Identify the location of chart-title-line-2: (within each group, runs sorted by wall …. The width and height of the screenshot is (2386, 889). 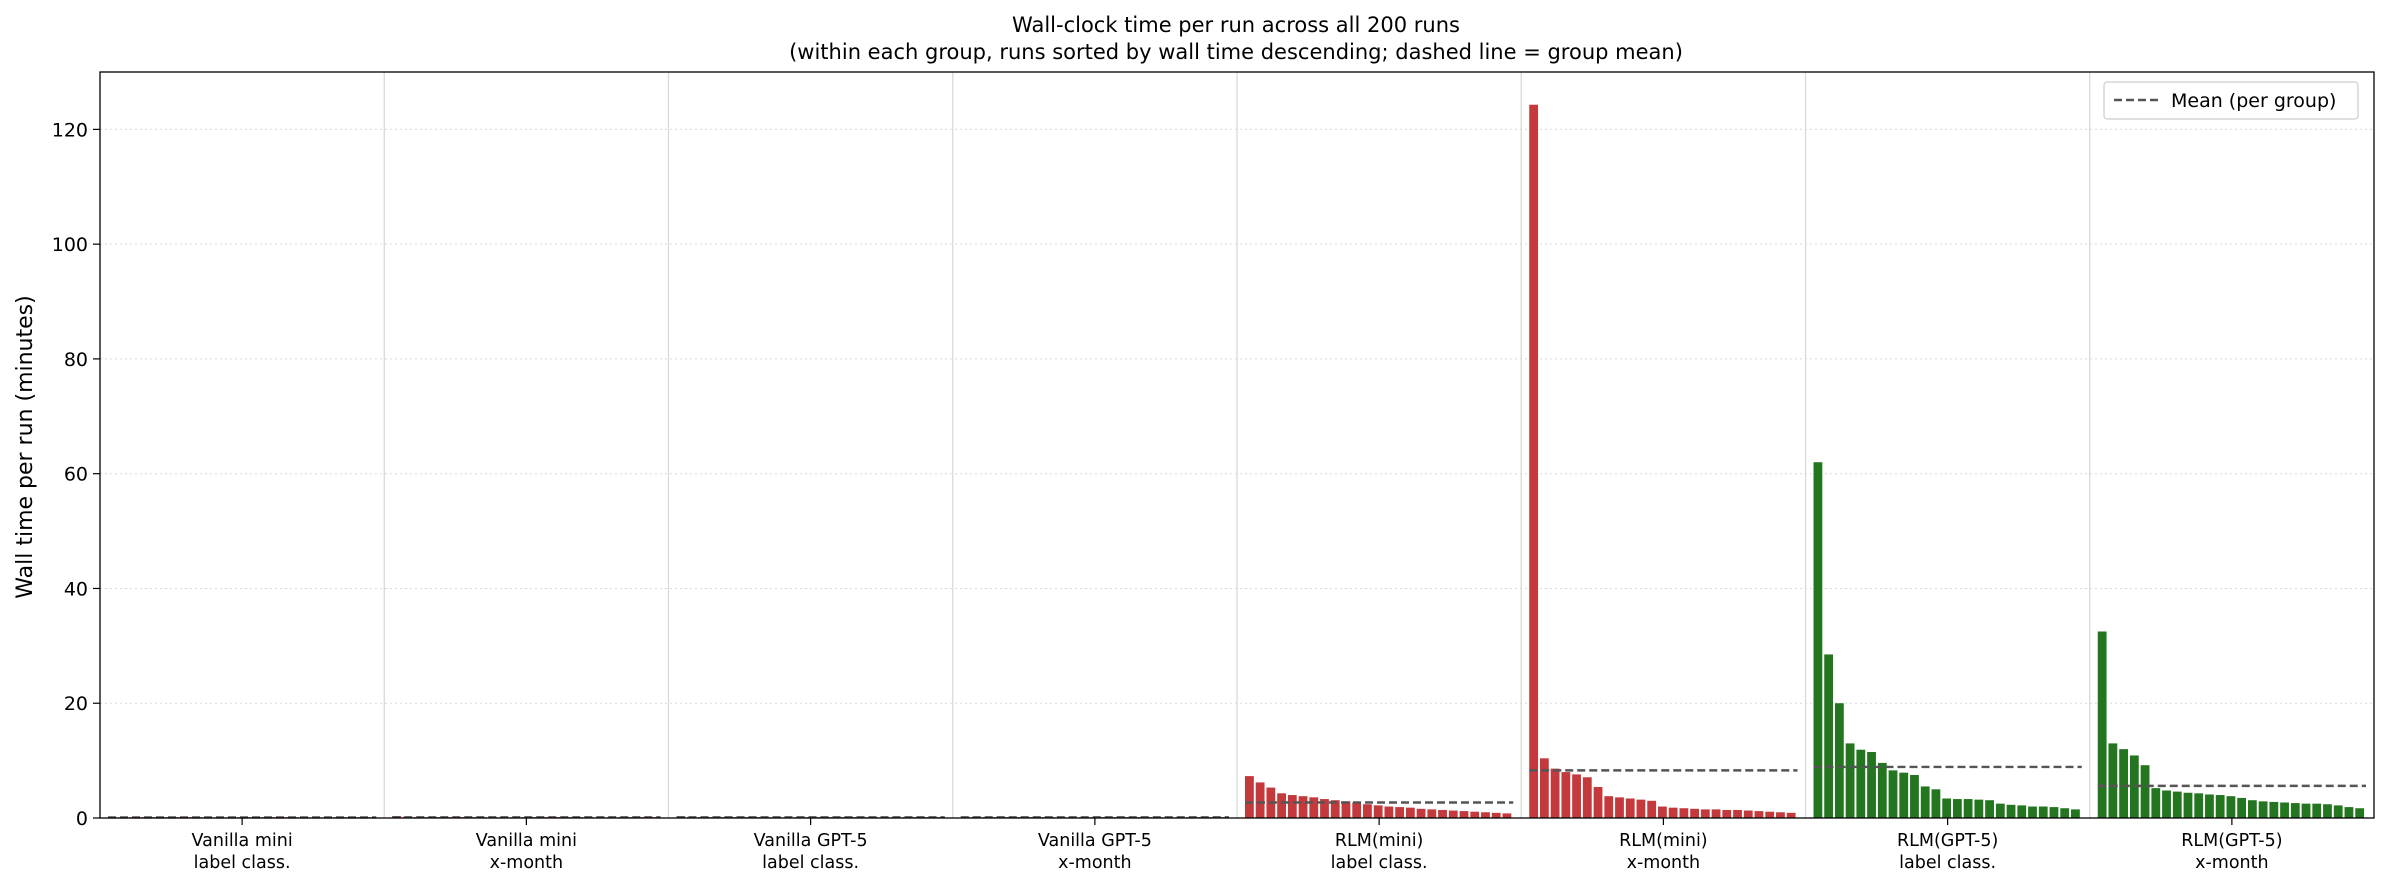
(1236, 52).